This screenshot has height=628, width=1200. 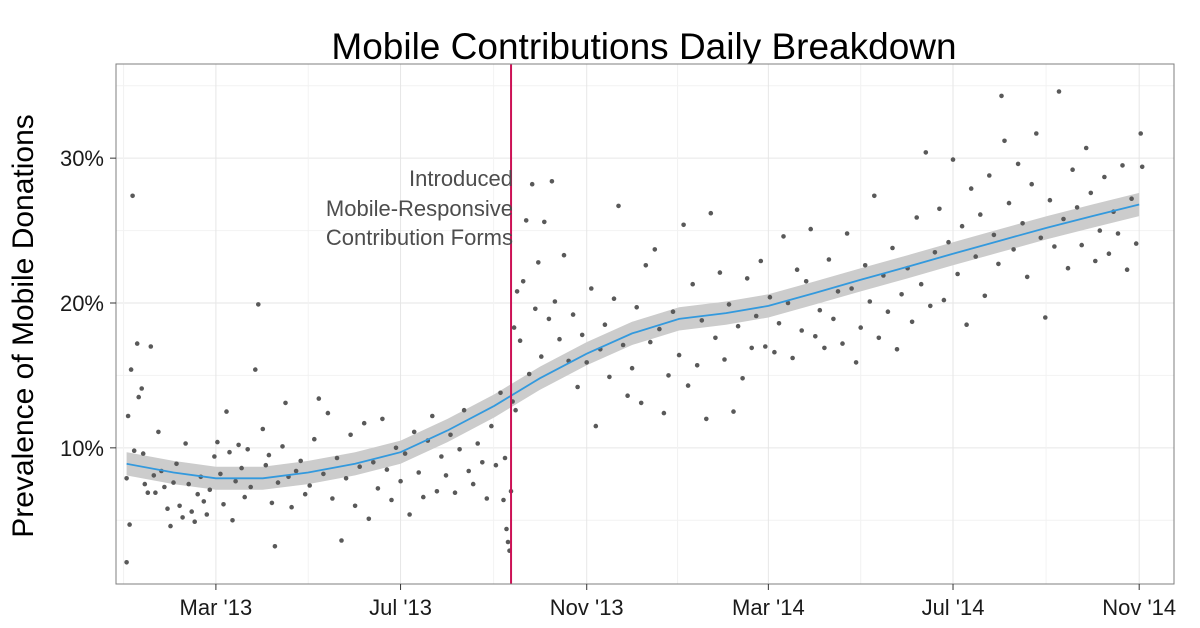 What do you see at coordinates (461, 178) in the screenshot?
I see `annotation-line-1: Introduced` at bounding box center [461, 178].